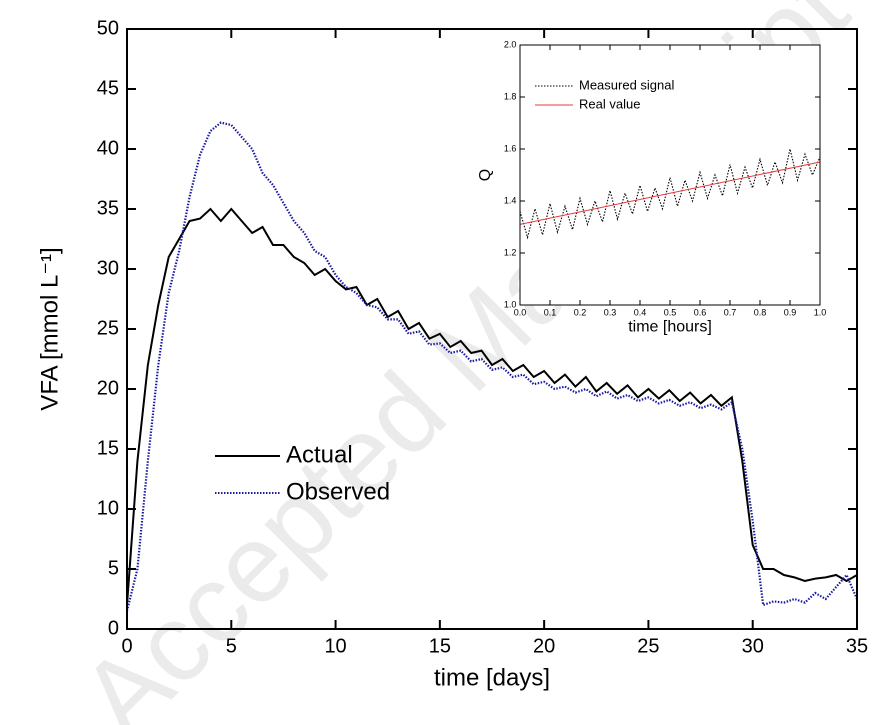 Image resolution: width=877 pixels, height=725 pixels. What do you see at coordinates (730, 312) in the screenshot?
I see `x-tick-label: 0.7` at bounding box center [730, 312].